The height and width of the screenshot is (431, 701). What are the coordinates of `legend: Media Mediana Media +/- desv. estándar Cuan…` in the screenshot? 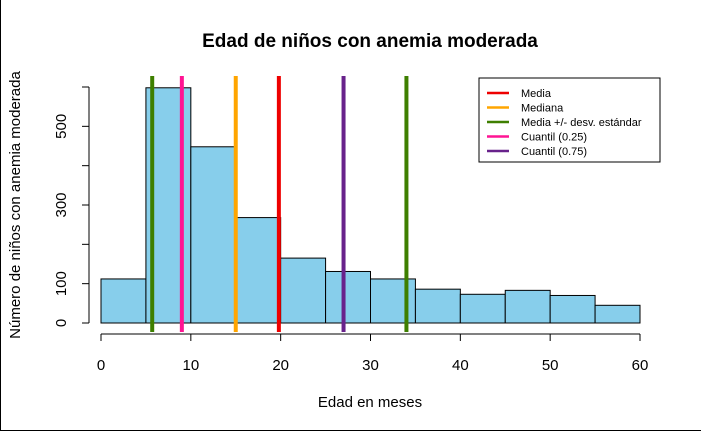 It's located at (569, 120).